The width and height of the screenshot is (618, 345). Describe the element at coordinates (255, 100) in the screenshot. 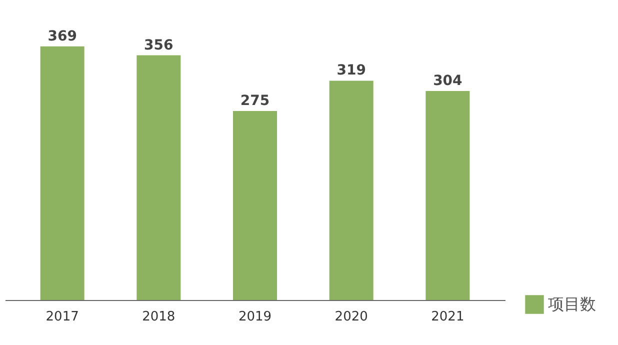

I see `data-label: 275` at that location.